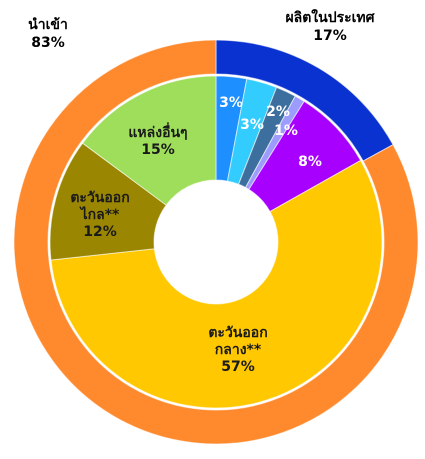 The height and width of the screenshot is (459, 425). Describe the element at coordinates (99, 206) in the screenshot. I see `segment-label: ตะวันออกไกล**` at that location.